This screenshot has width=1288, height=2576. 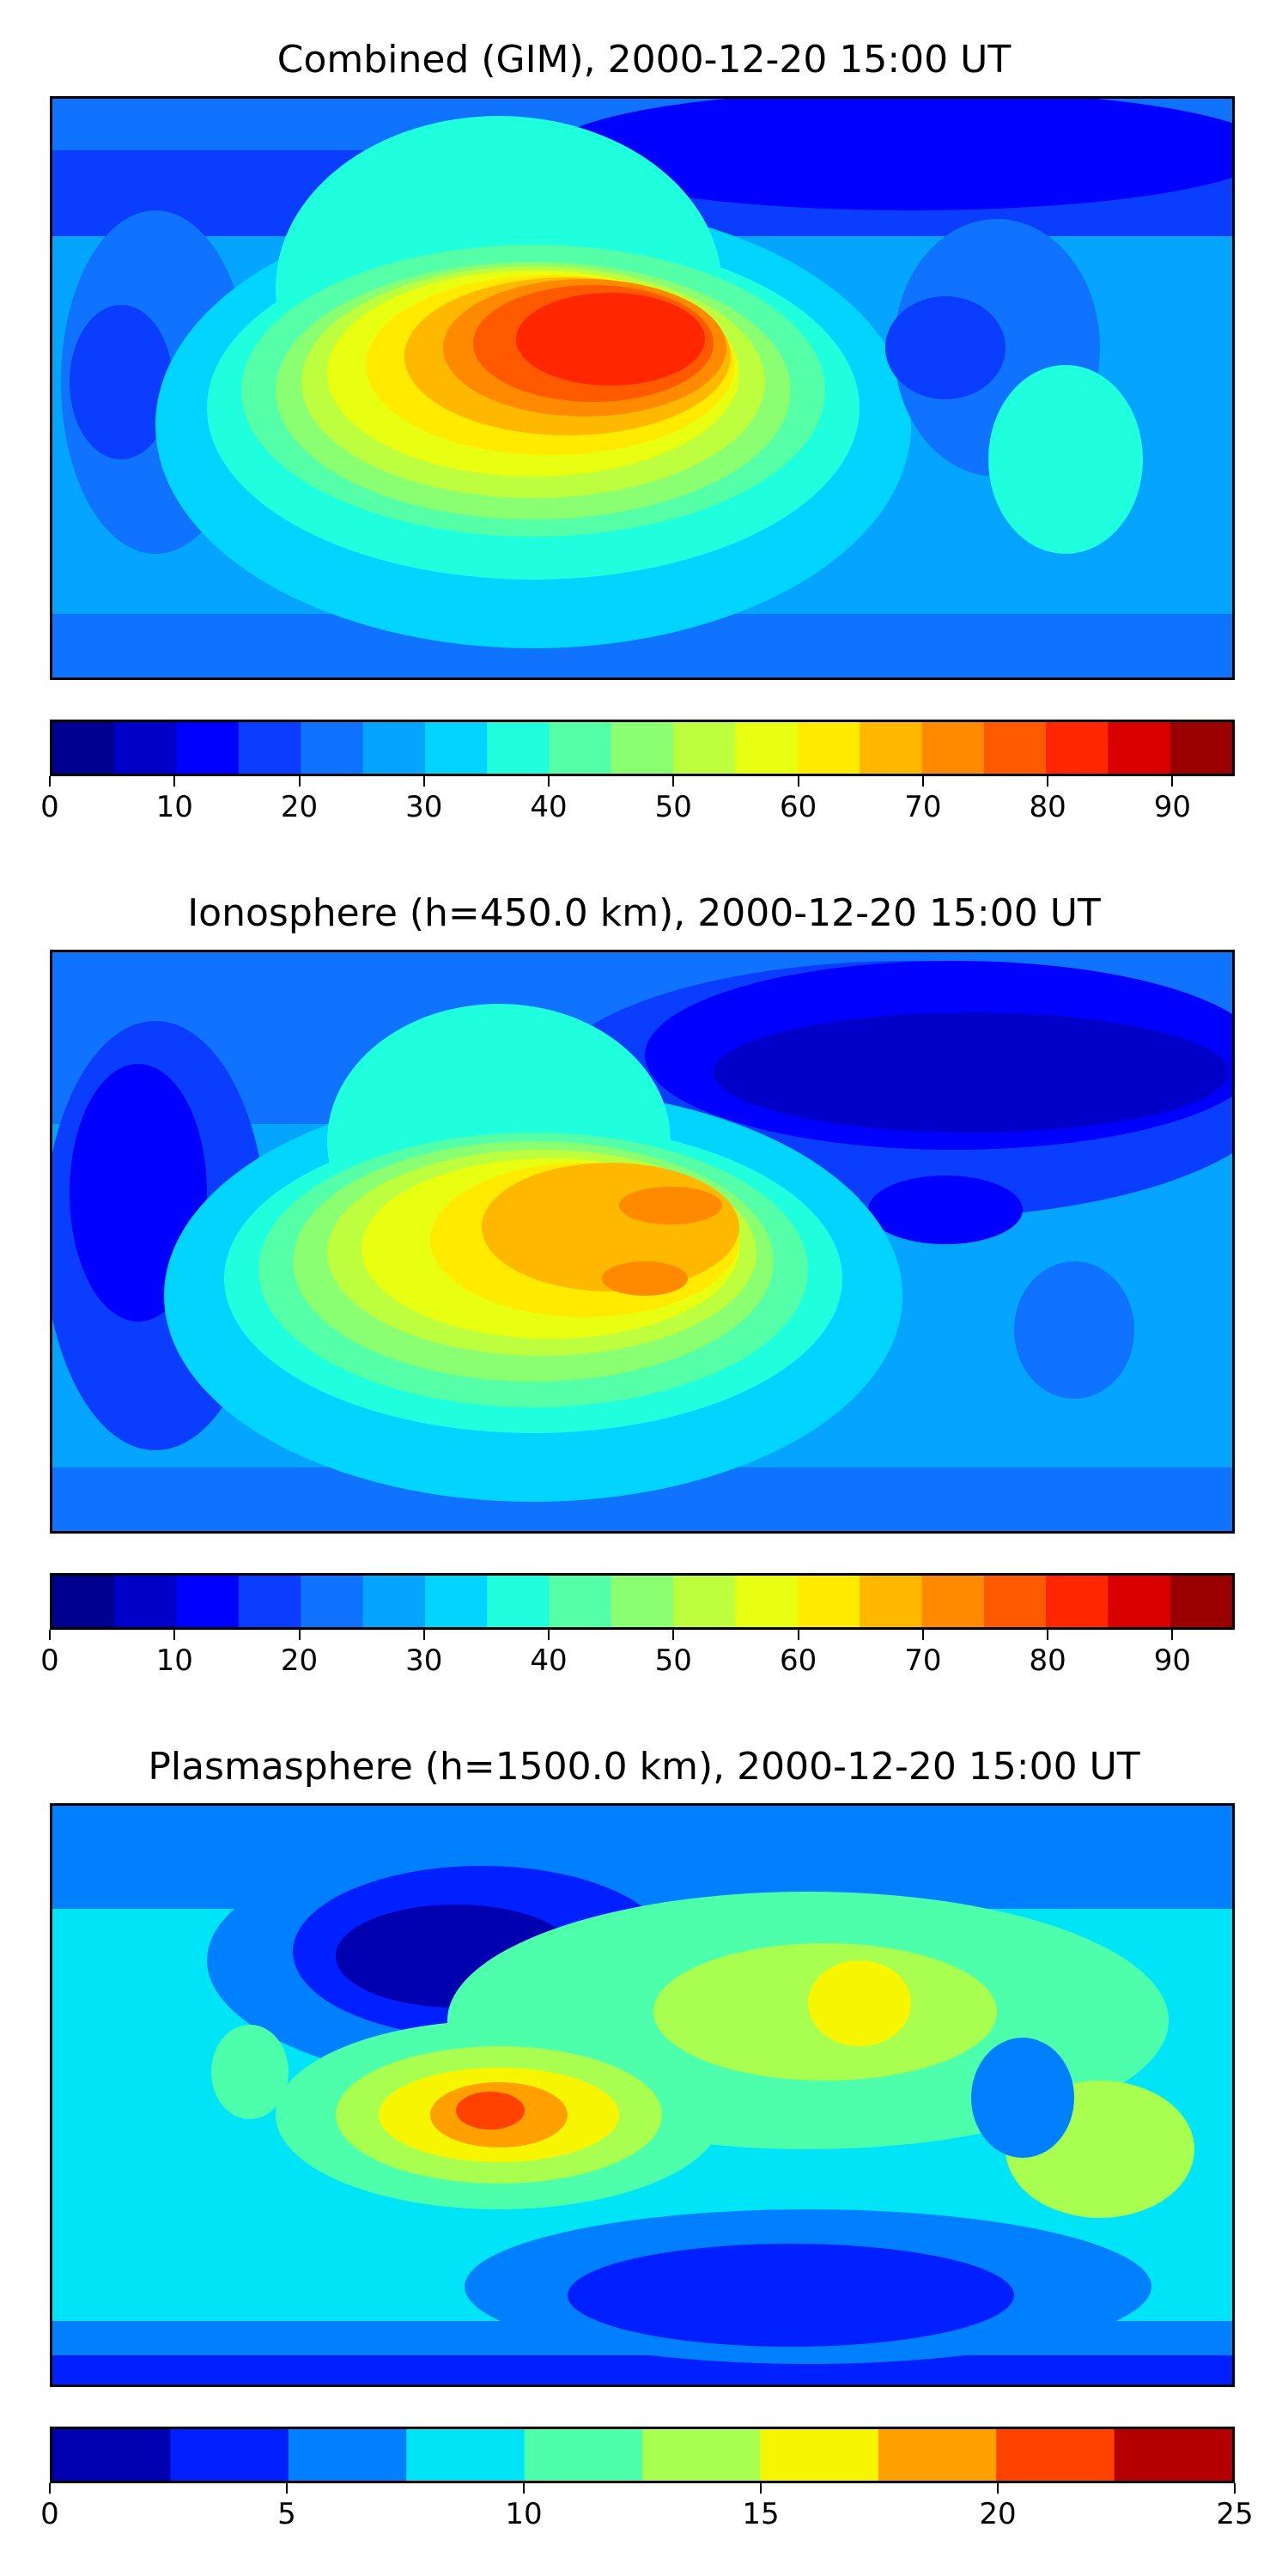 I want to click on colorbar-combined-ticks: 0 10 20 30 40 50 60 70 80 90, so click(x=638, y=802).